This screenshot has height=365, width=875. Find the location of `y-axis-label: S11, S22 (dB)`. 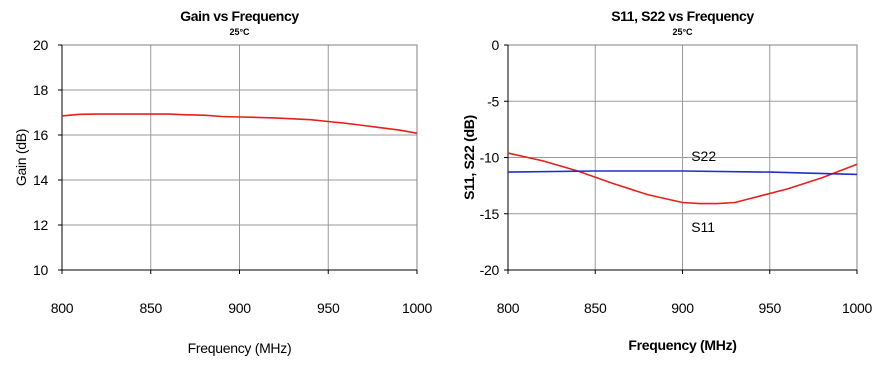

y-axis-label: S11, S22 (dB) is located at coordinates (469, 157).